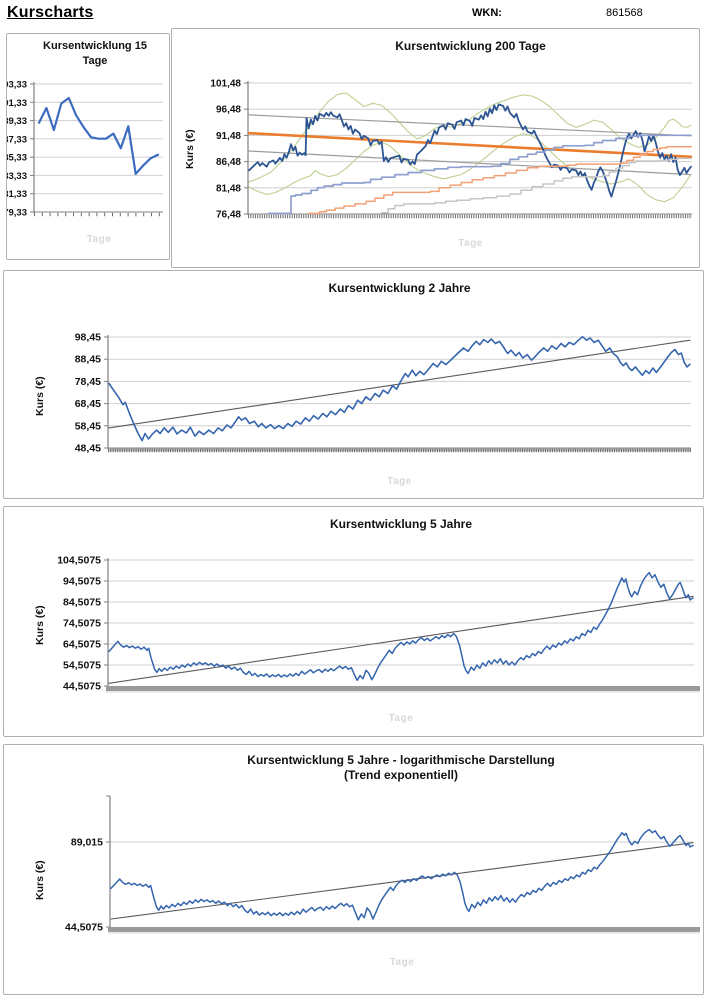 This screenshot has width=706, height=998. What do you see at coordinates (82, 666) in the screenshot?
I see `y-tick-label: 54,5075` at bounding box center [82, 666].